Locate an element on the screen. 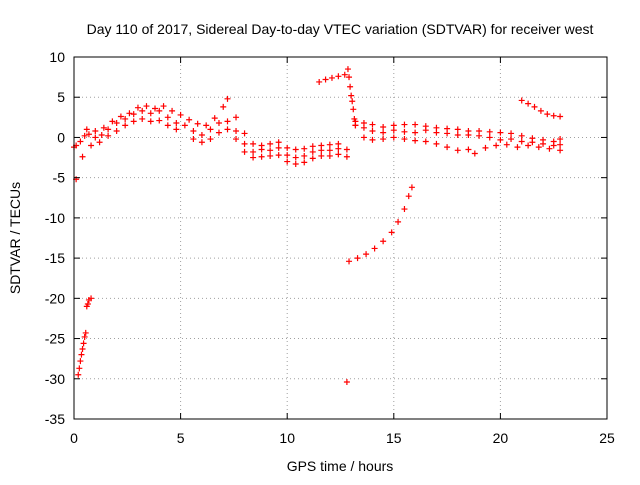 The image size is (640, 485). y-tick-label: 10 is located at coordinates (57, 57).